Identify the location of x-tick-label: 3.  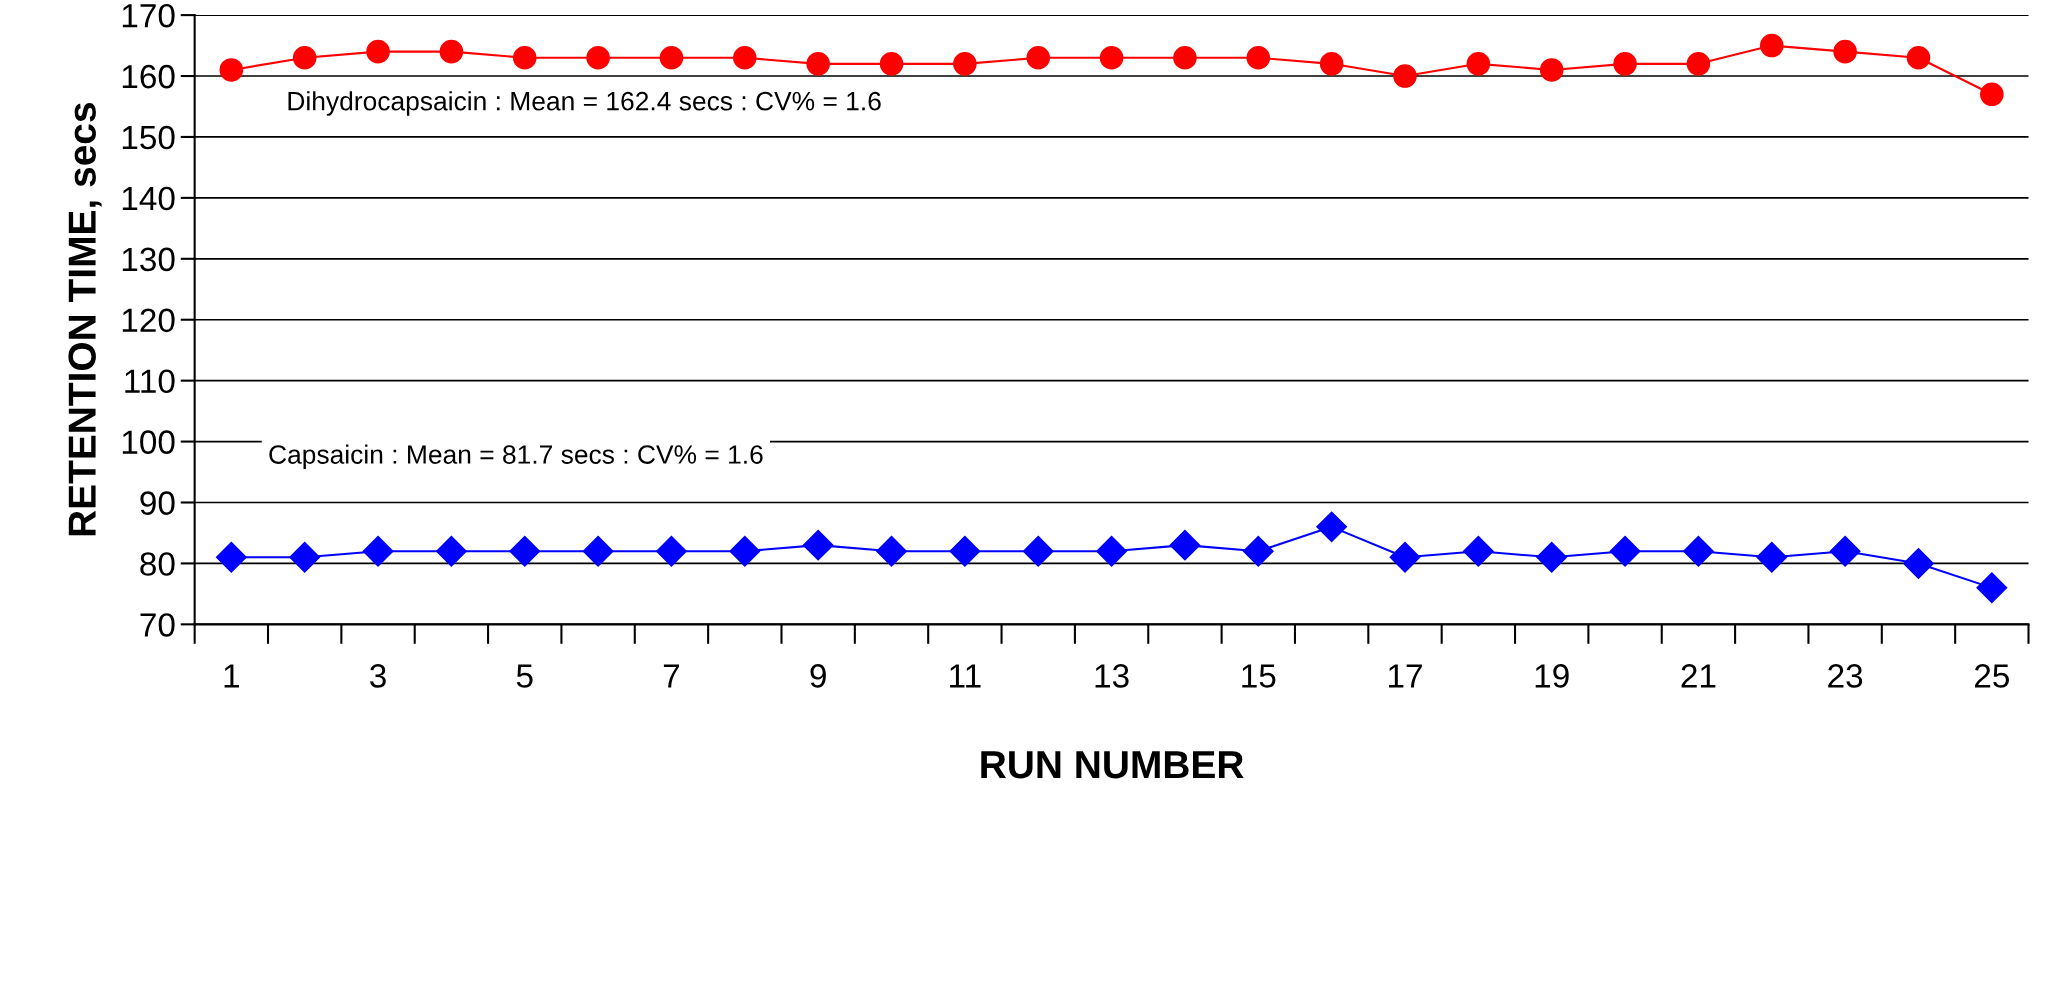
(378, 676).